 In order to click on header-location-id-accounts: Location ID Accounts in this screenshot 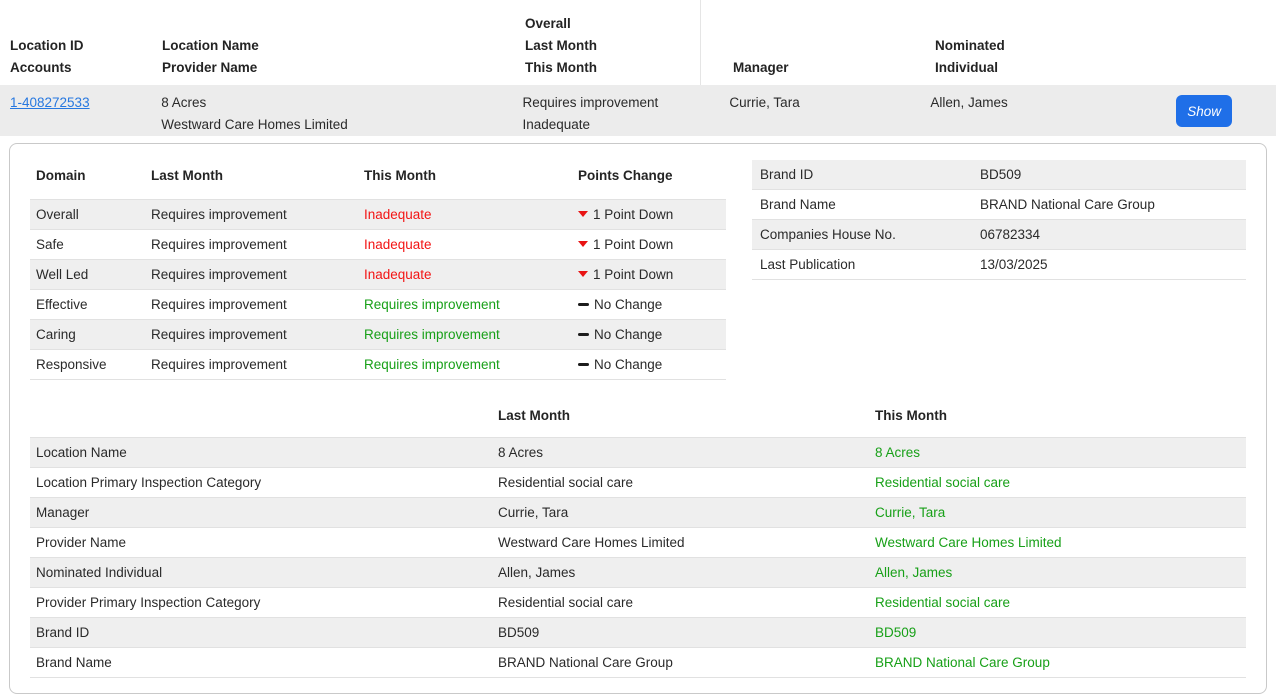, I will do `click(81, 57)`.